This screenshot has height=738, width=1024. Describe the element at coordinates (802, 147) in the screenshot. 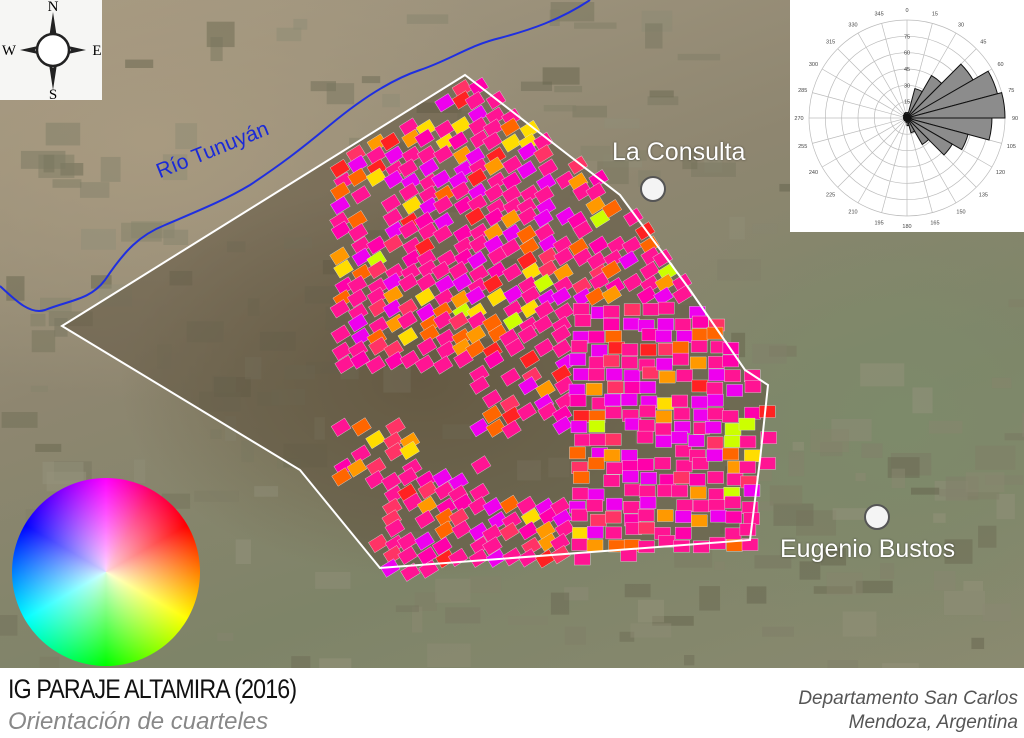

I see `rose-angle-label: 255` at that location.